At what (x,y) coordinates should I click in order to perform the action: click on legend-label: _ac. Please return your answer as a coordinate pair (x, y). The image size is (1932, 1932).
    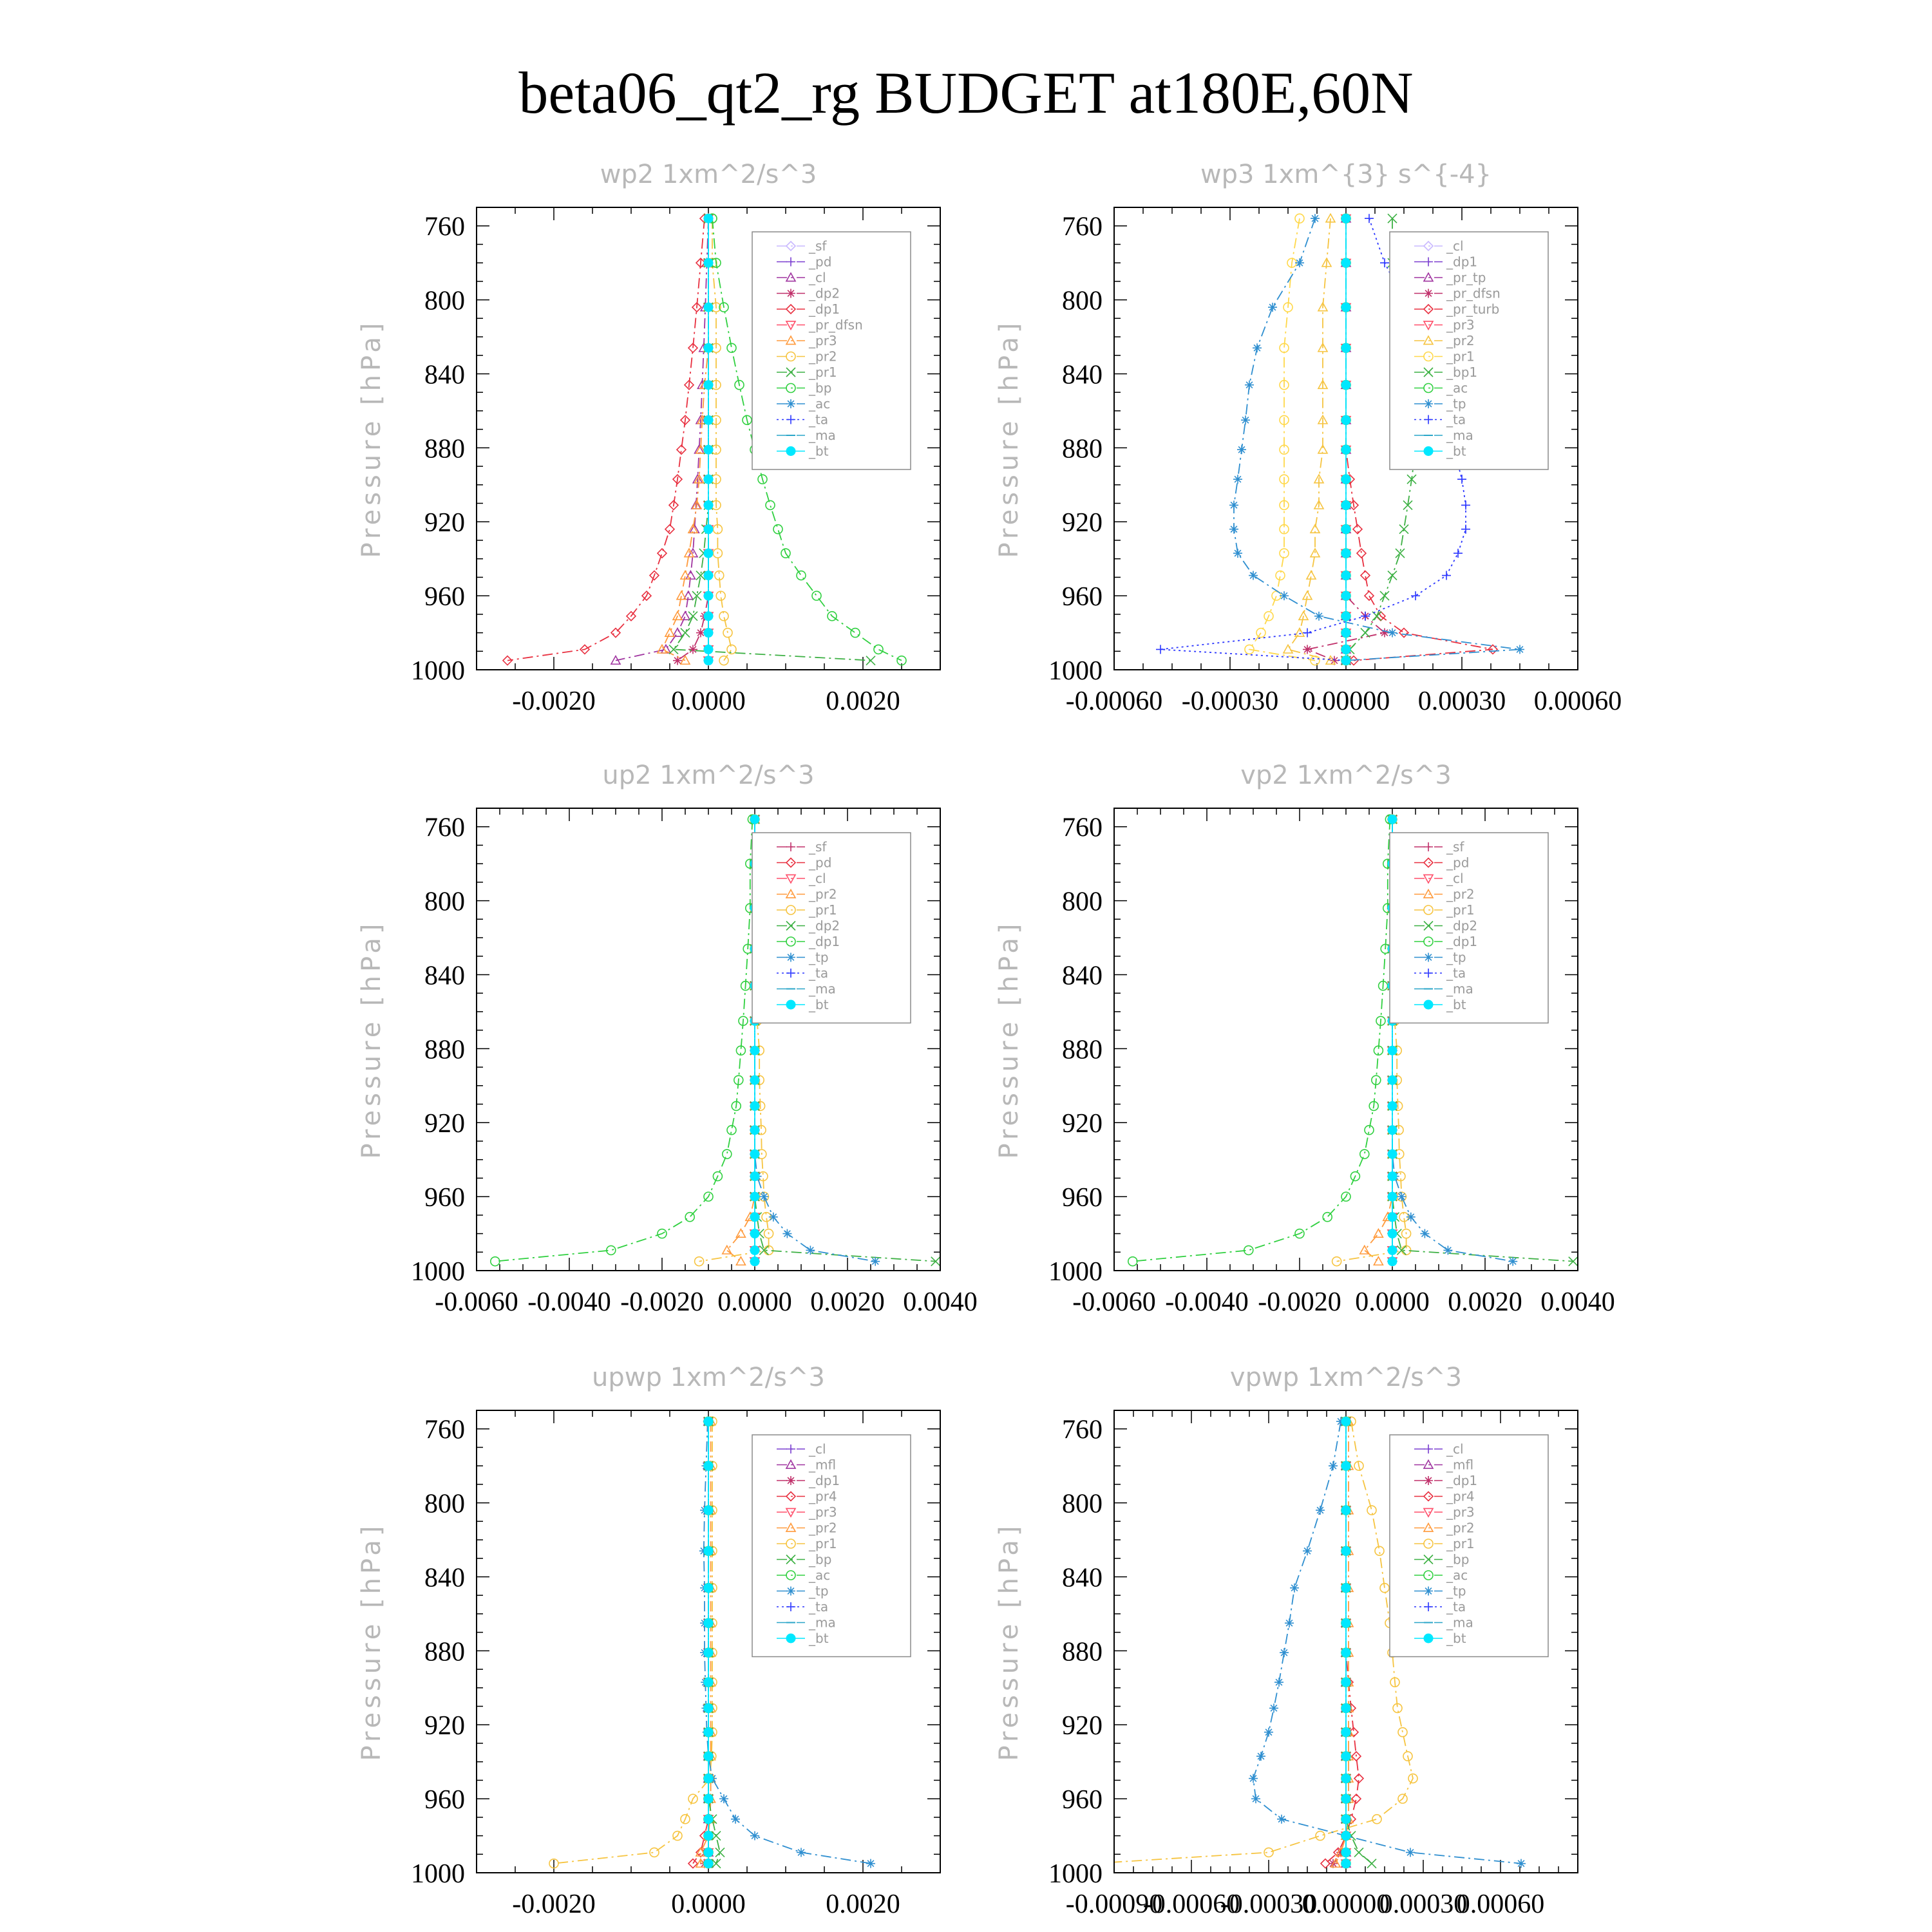
    Looking at the image, I should click on (1457, 1575).